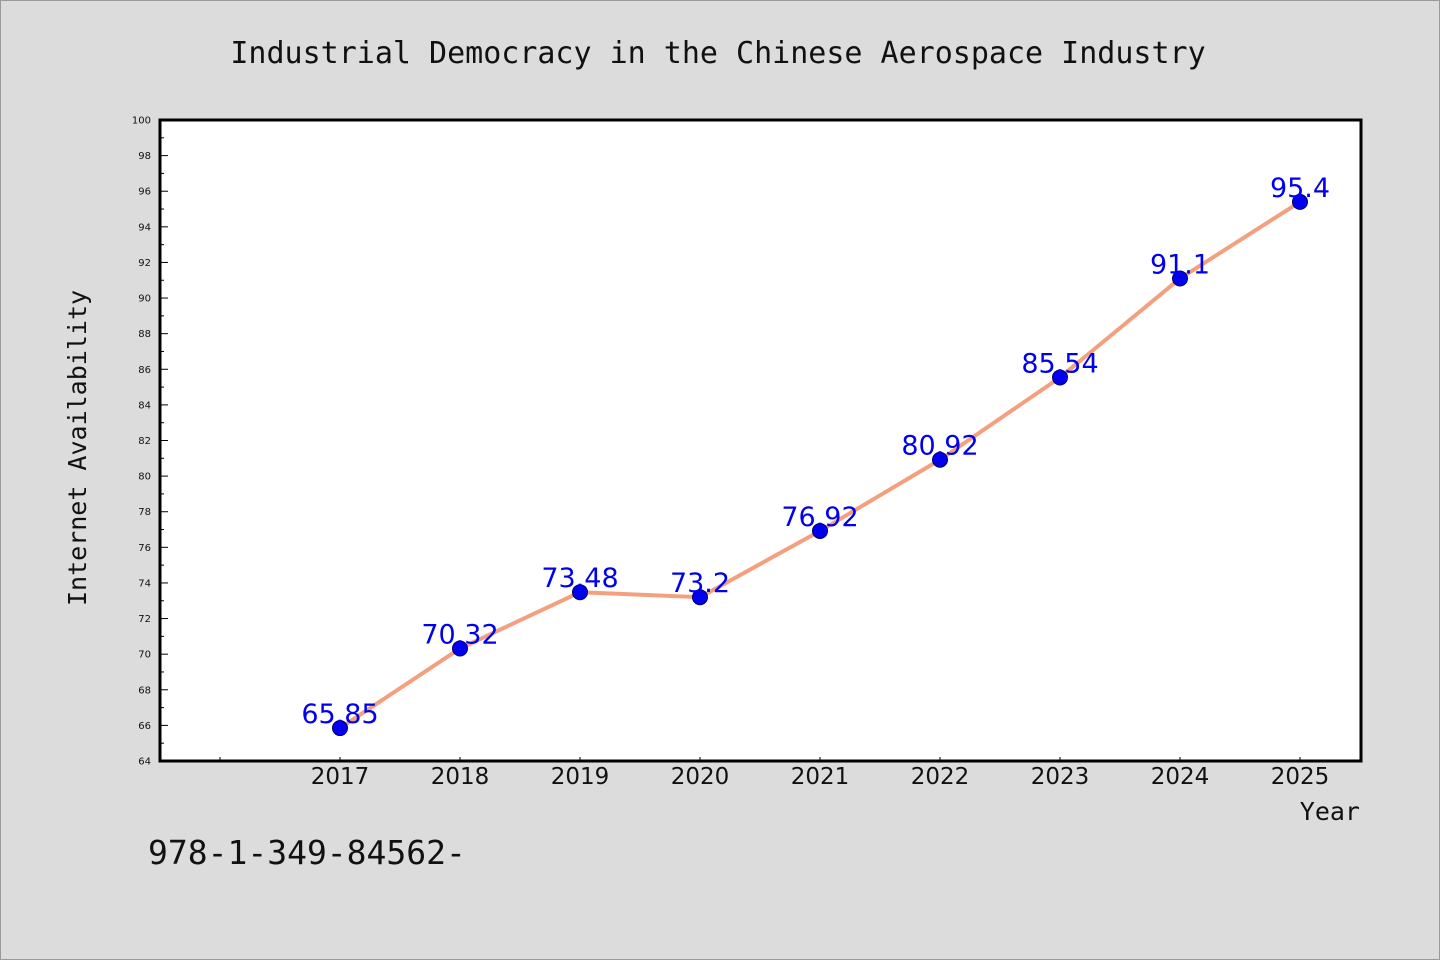  Describe the element at coordinates (144, 619) in the screenshot. I see `y-tick-label: 72` at that location.